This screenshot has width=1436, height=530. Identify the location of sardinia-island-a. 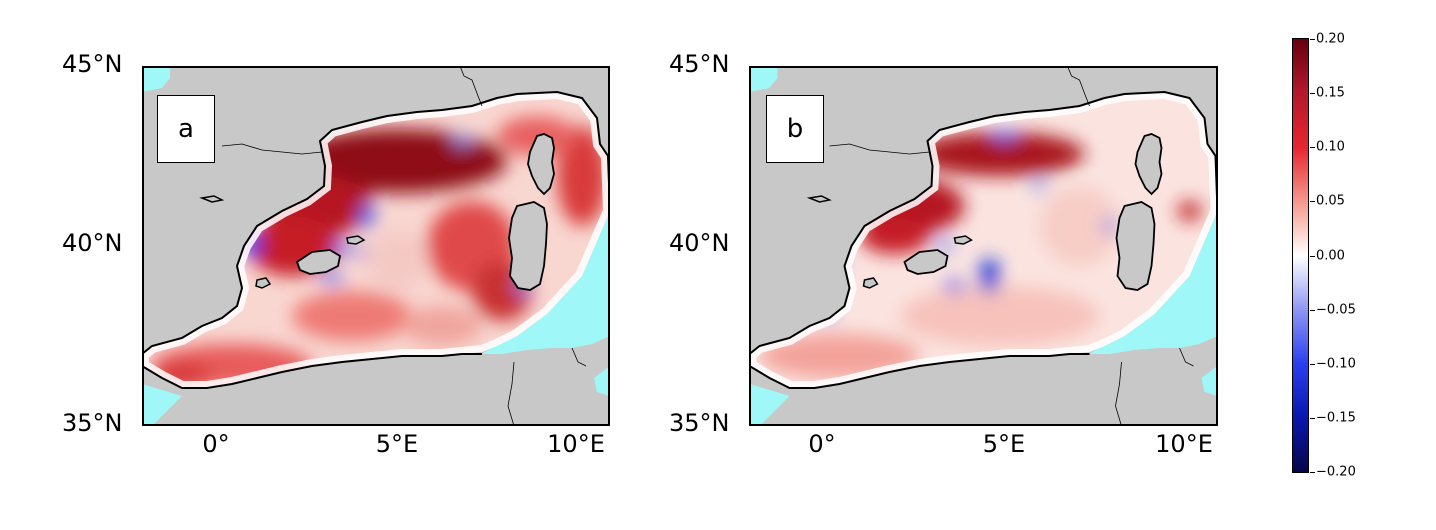
(528, 246).